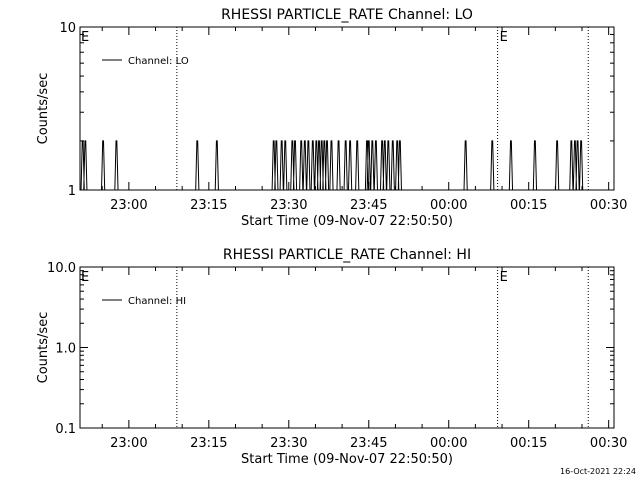 The width and height of the screenshot is (640, 480). Describe the element at coordinates (347, 165) in the screenshot. I see `series-line-channello` at that location.